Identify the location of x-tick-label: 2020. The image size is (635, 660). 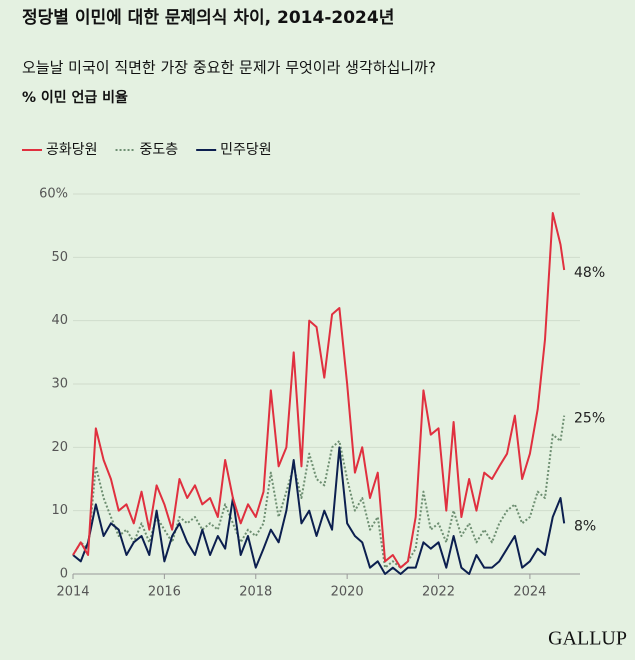
(347, 592).